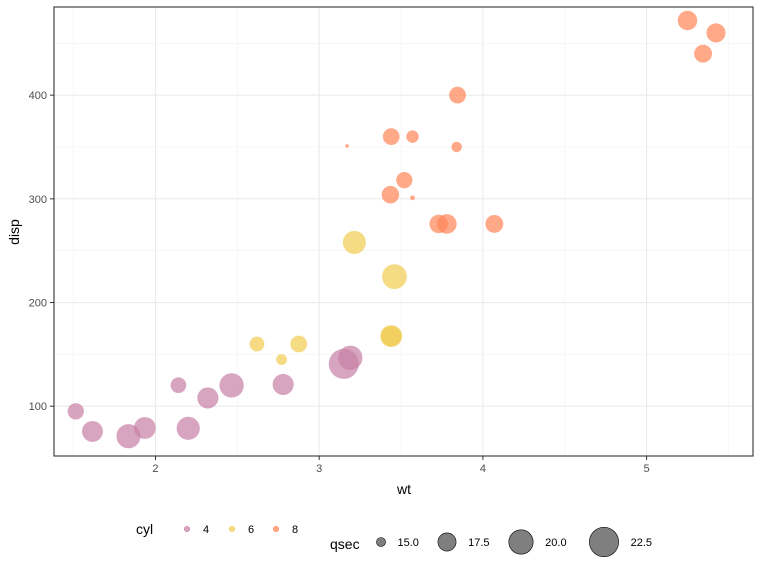 The height and width of the screenshot is (580, 763). I want to click on y-tick-label: 200, so click(38, 304).